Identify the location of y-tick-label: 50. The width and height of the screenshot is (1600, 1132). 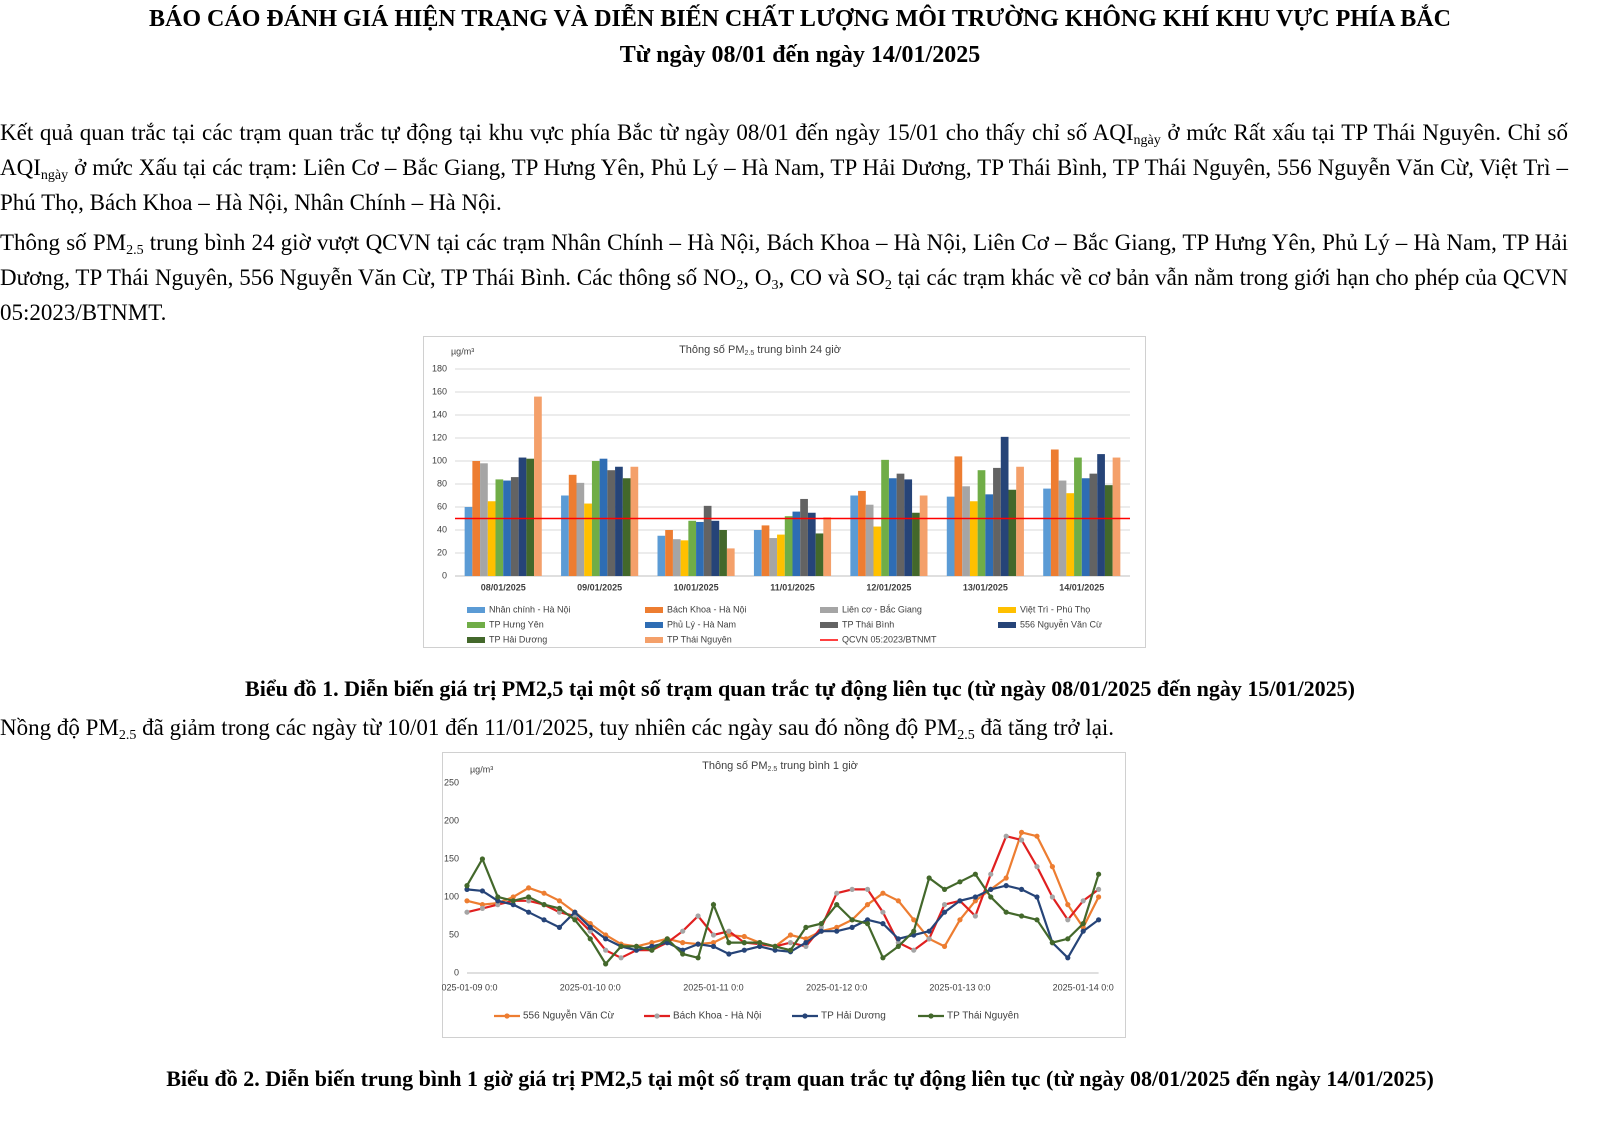
(454, 934).